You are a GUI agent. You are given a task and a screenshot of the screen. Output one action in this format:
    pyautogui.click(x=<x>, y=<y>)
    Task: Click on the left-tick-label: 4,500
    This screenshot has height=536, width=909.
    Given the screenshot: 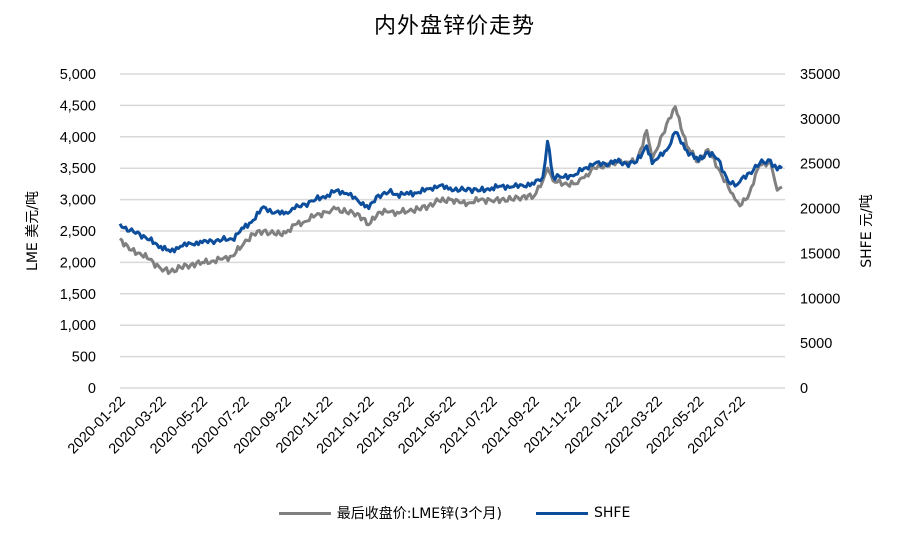 What is the action you would take?
    pyautogui.click(x=78, y=106)
    